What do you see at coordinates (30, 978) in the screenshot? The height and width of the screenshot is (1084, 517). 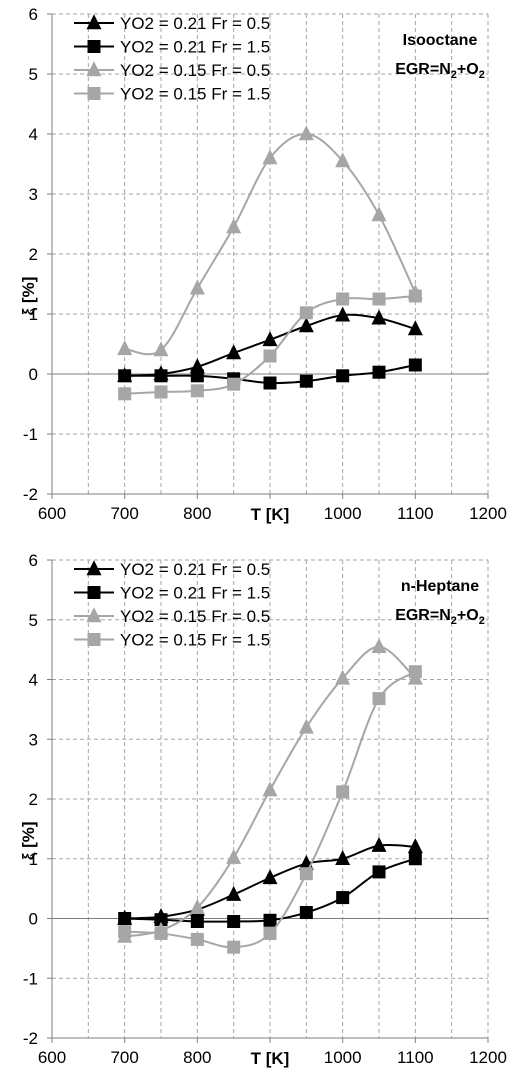 I see `y-tick-label: -1` at bounding box center [30, 978].